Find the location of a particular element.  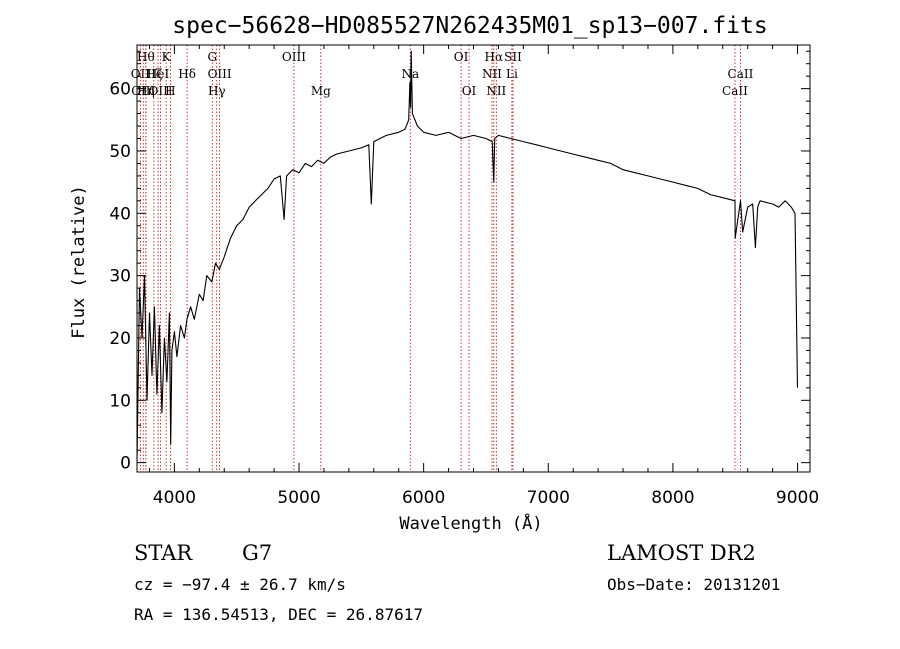

line-marker-label-7: K is located at coordinates (167, 57).